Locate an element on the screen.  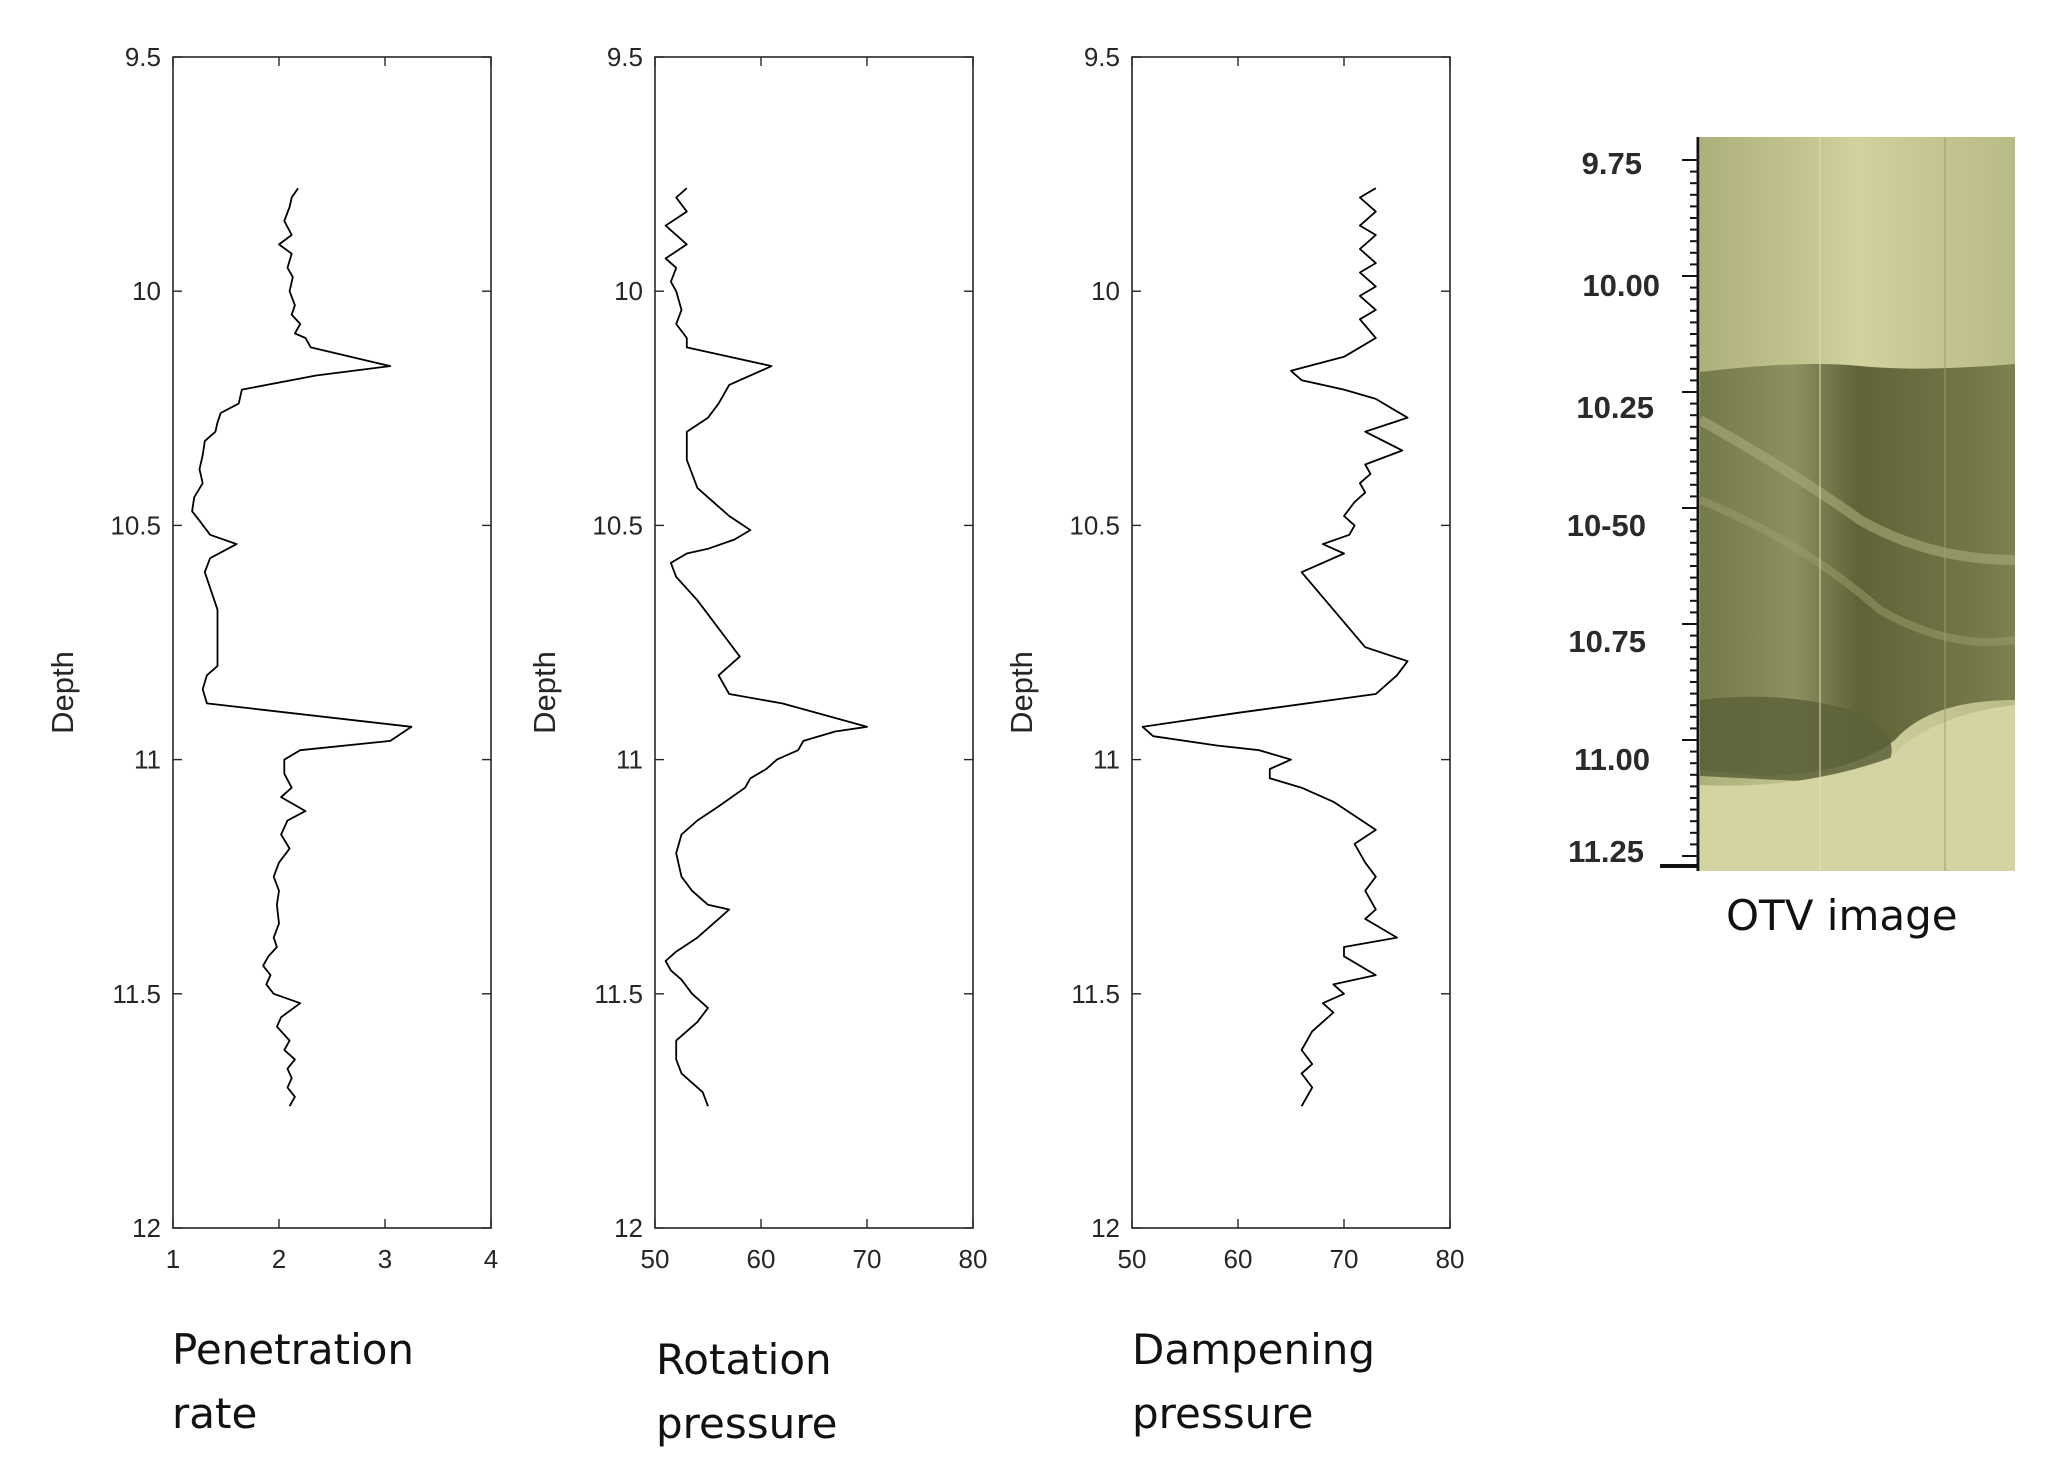
otv-depth-label-1125: 11.25 is located at coordinates (1606, 851).